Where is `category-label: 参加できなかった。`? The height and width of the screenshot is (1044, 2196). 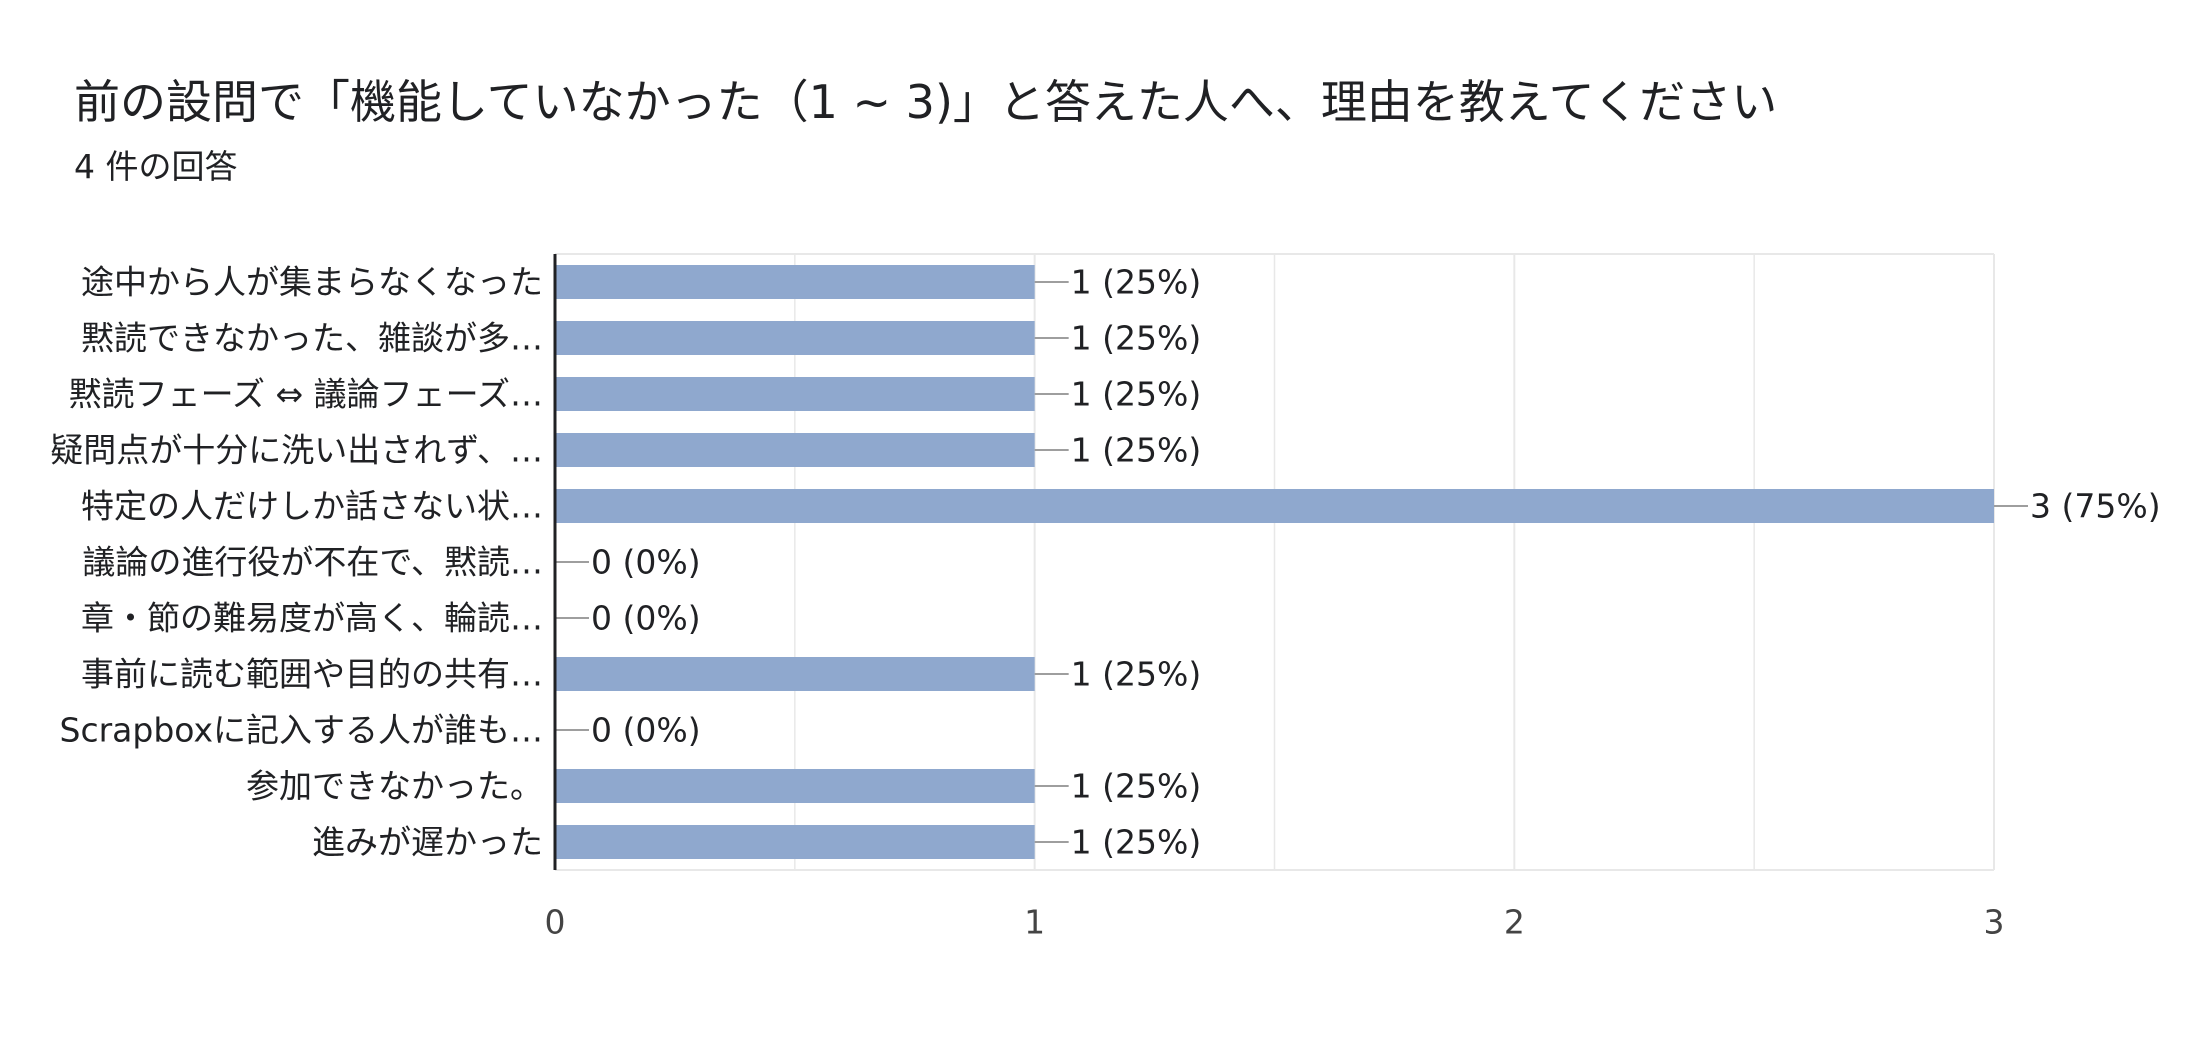
category-label: 参加できなかった。 is located at coordinates (394, 786).